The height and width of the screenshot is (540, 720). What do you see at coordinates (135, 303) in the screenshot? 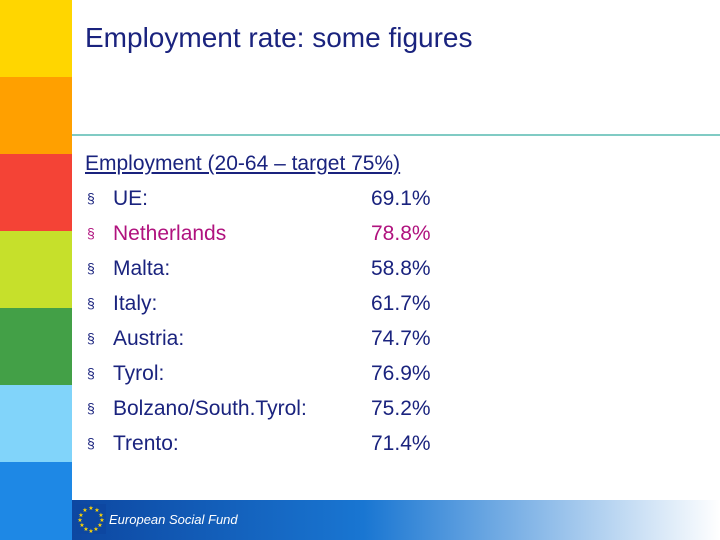
I see `region-name: Italy:` at bounding box center [135, 303].